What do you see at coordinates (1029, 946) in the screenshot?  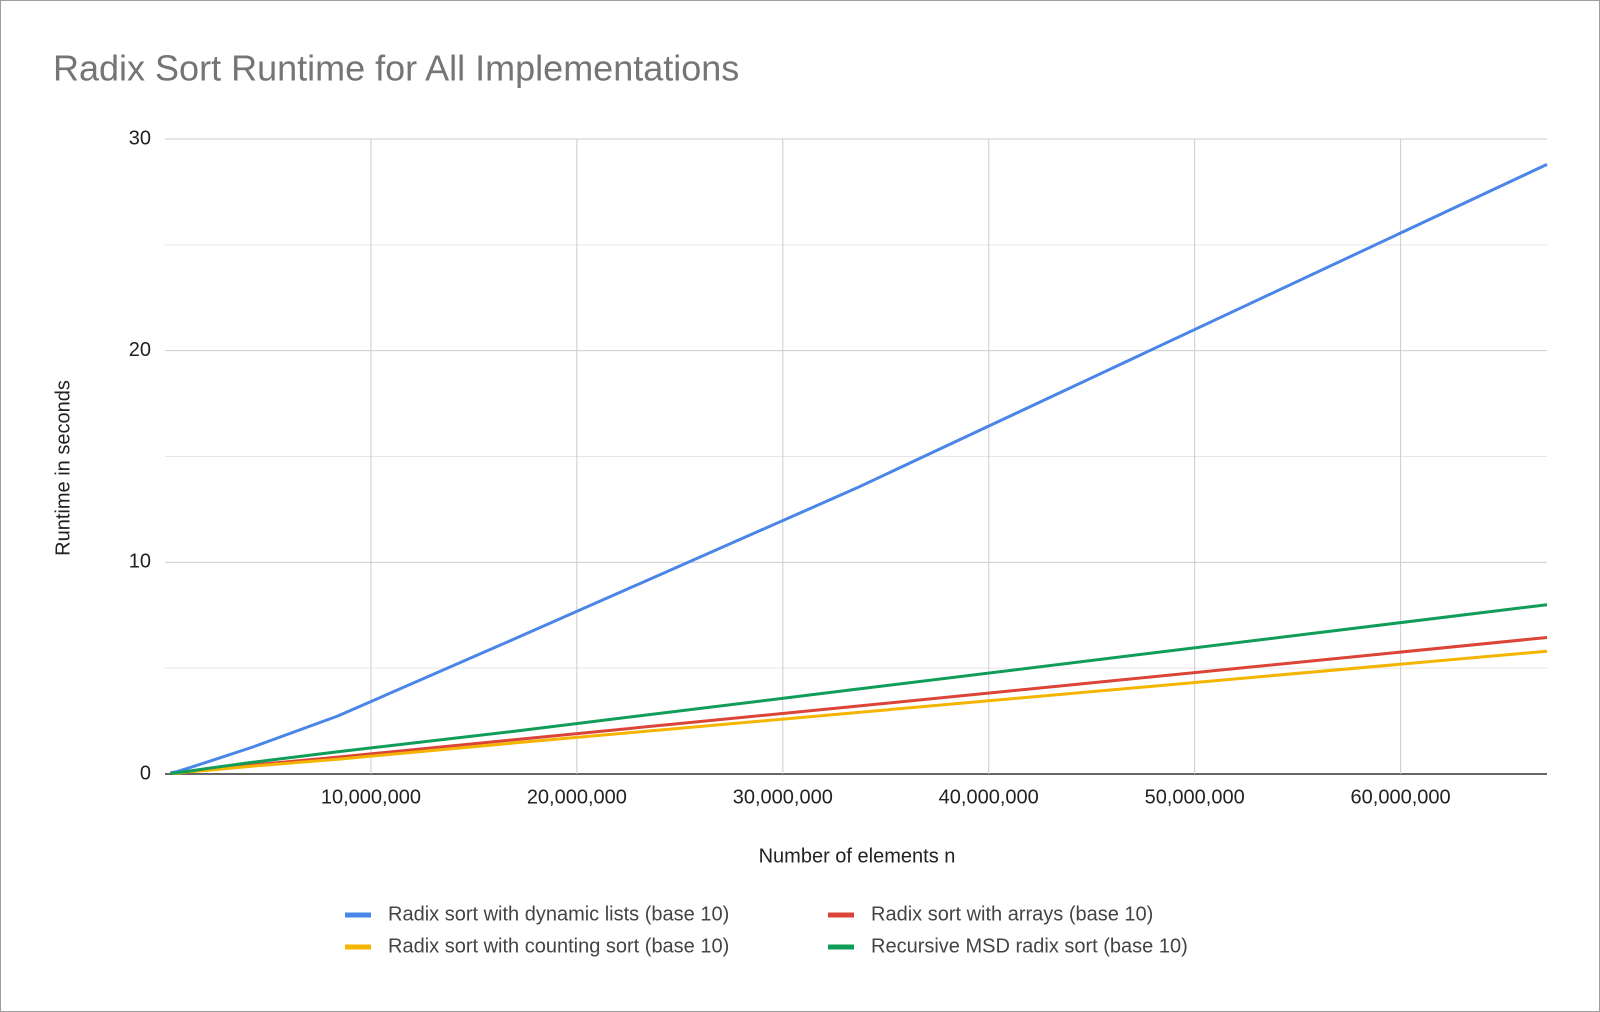 I see `legend-label: Recursive MSD radix sort (base 10)` at bounding box center [1029, 946].